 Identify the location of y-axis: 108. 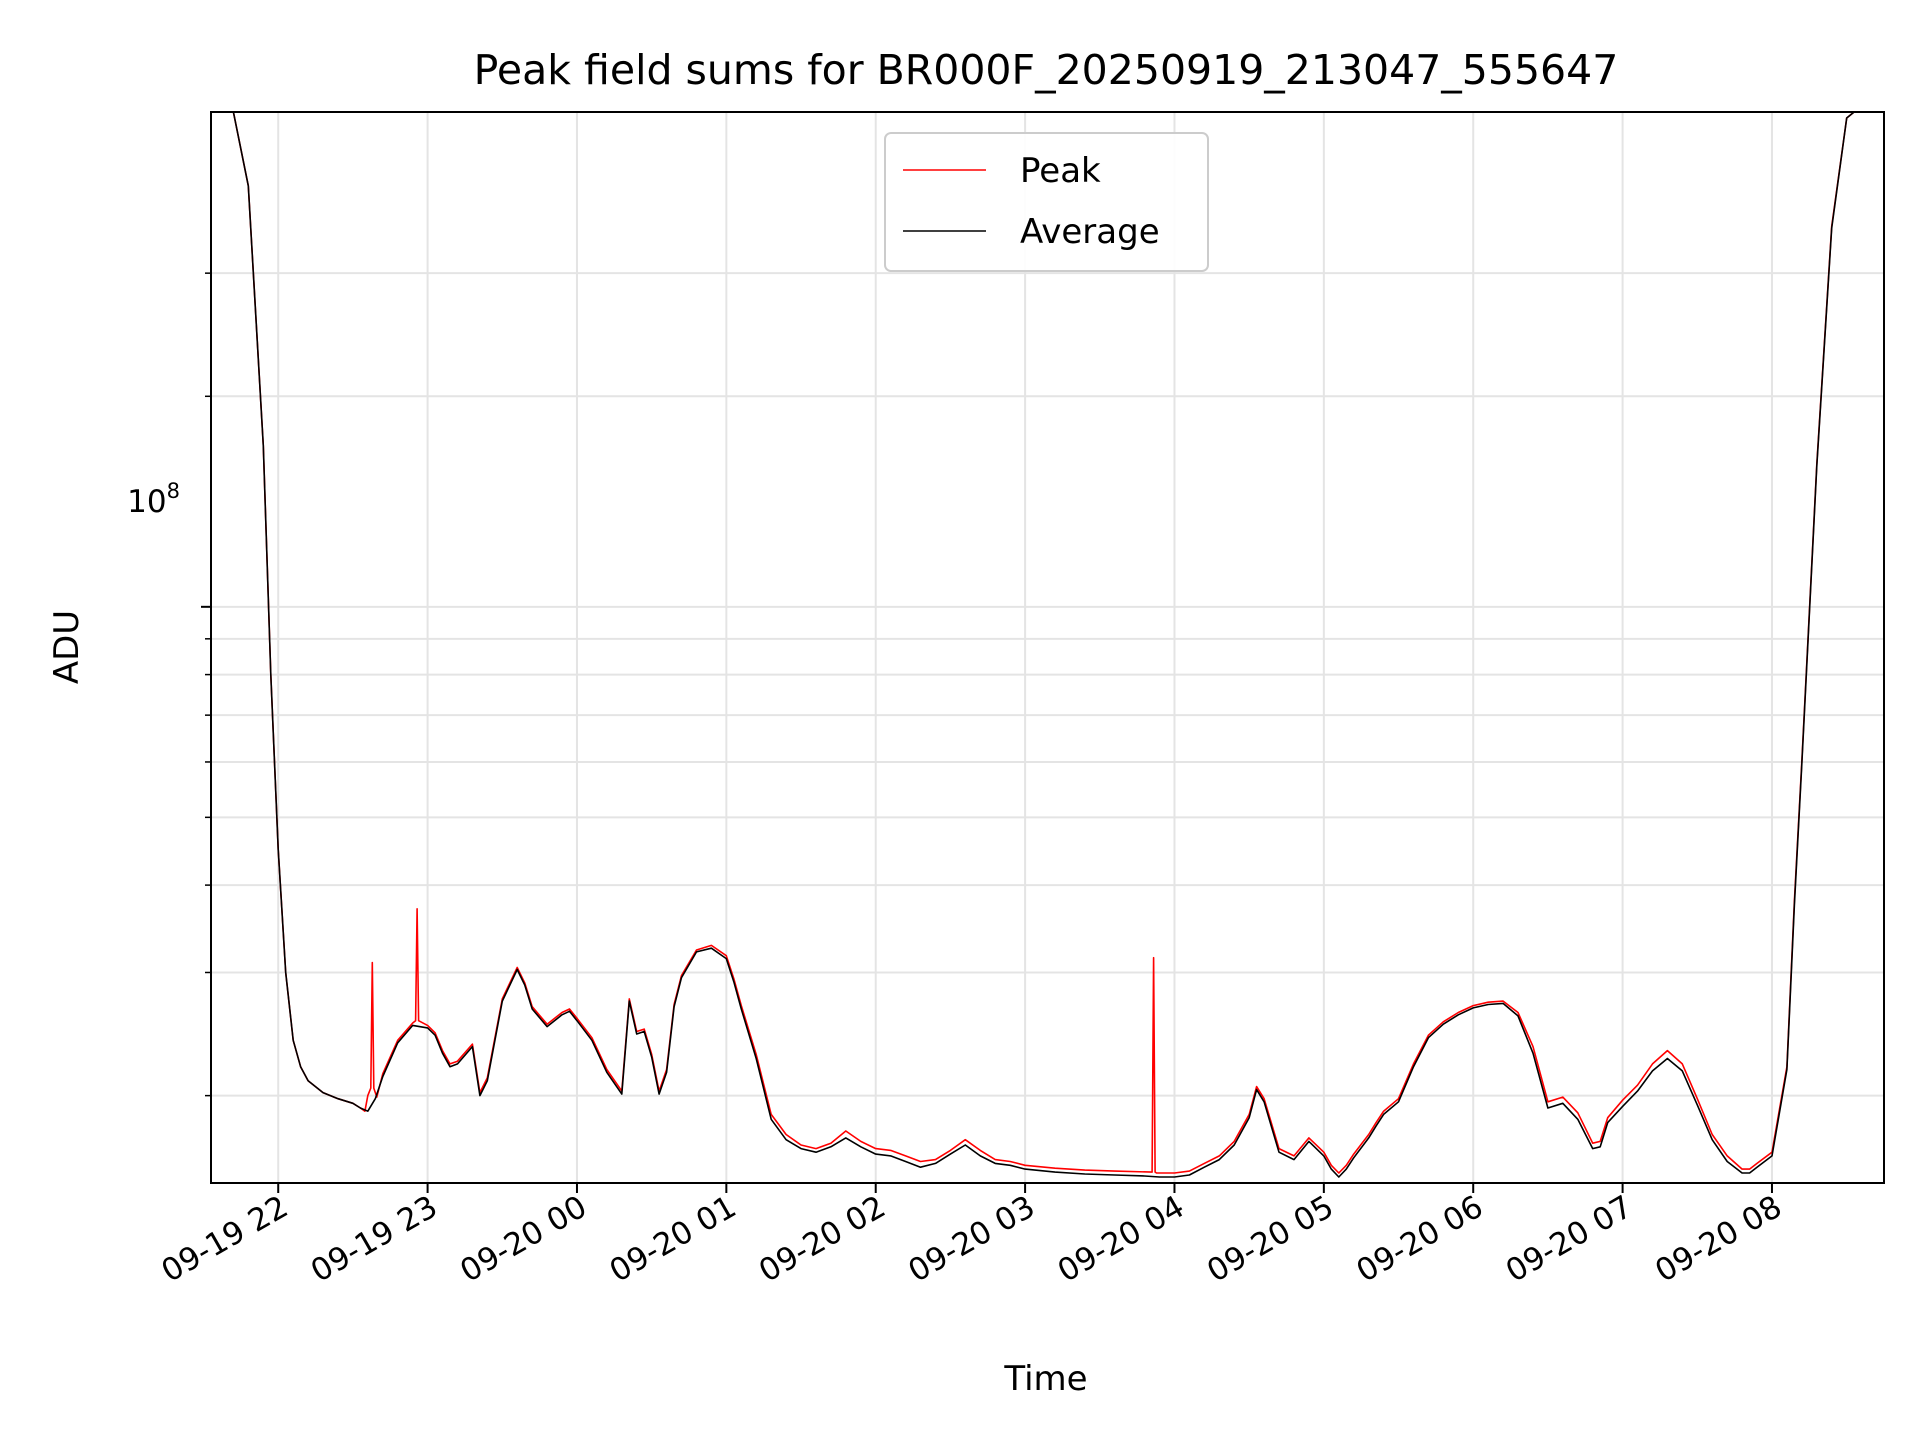
(169, 684).